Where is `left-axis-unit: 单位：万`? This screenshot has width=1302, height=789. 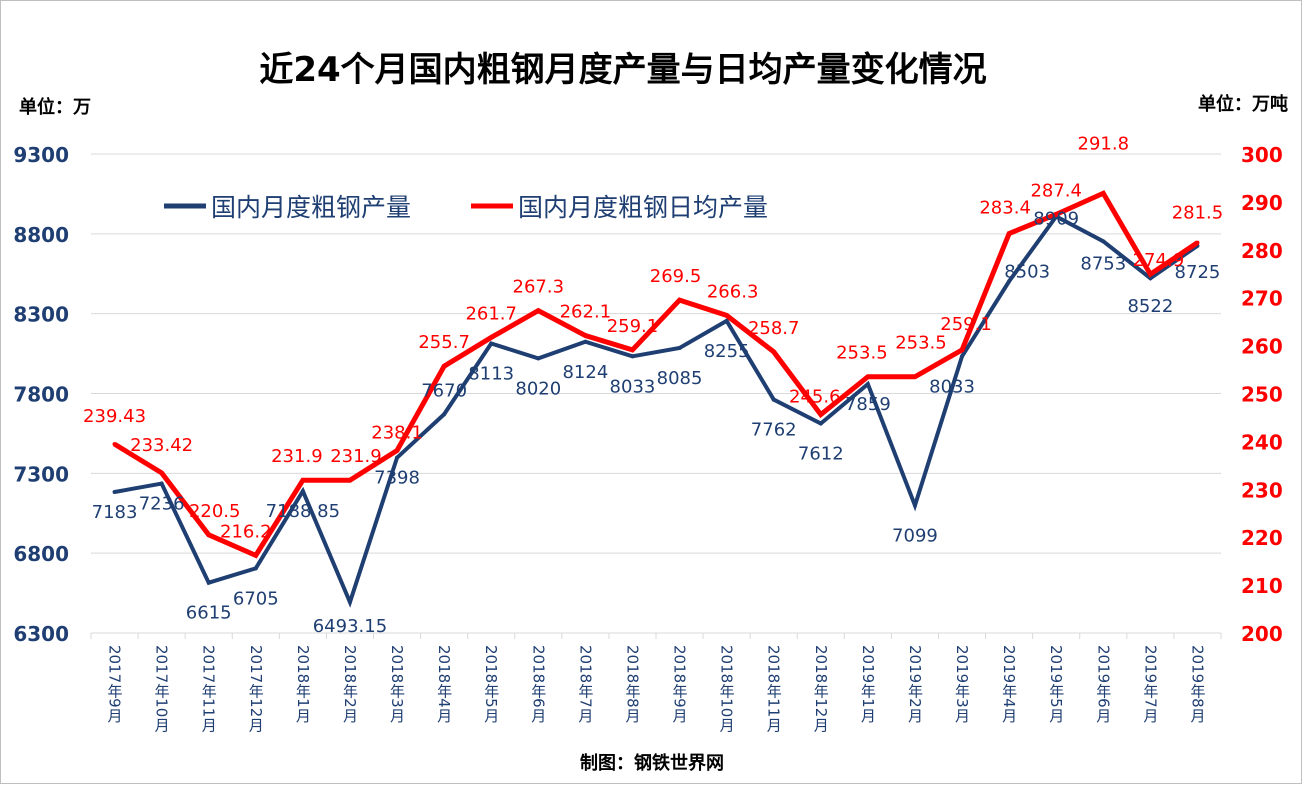
left-axis-unit: 单位：万 is located at coordinates (55, 107).